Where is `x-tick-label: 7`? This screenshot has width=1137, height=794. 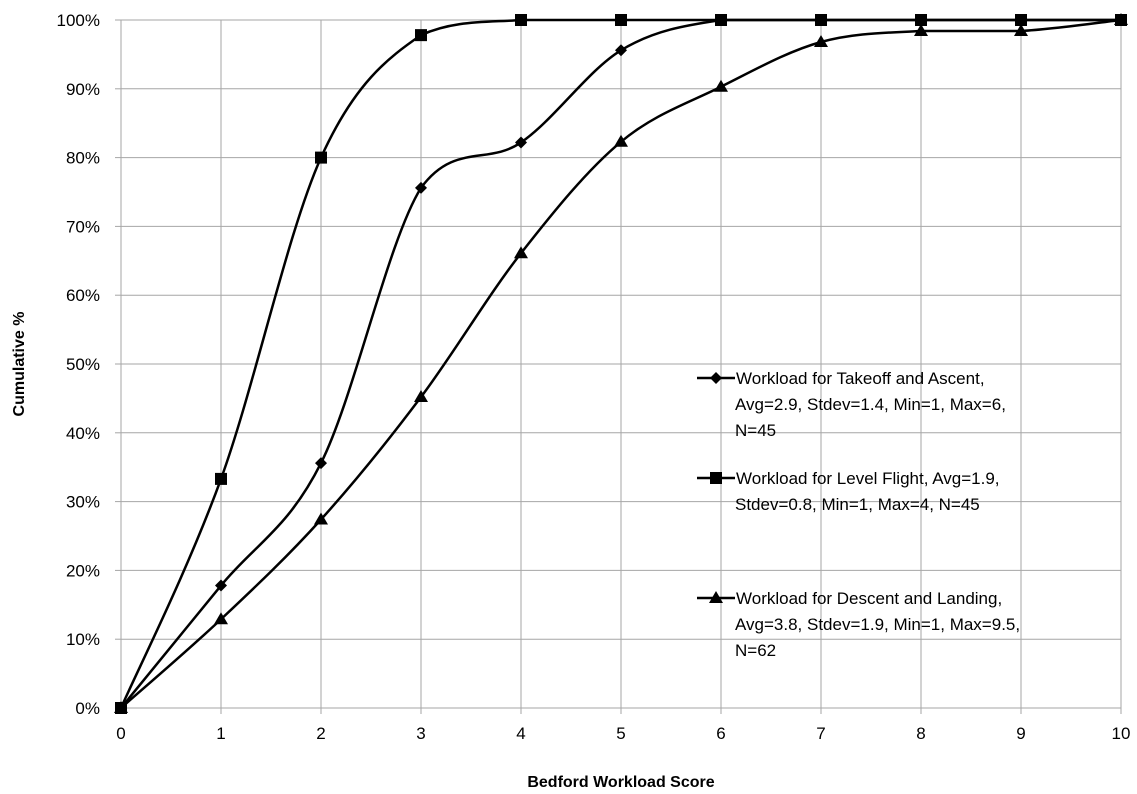
x-tick-label: 7 is located at coordinates (820, 733).